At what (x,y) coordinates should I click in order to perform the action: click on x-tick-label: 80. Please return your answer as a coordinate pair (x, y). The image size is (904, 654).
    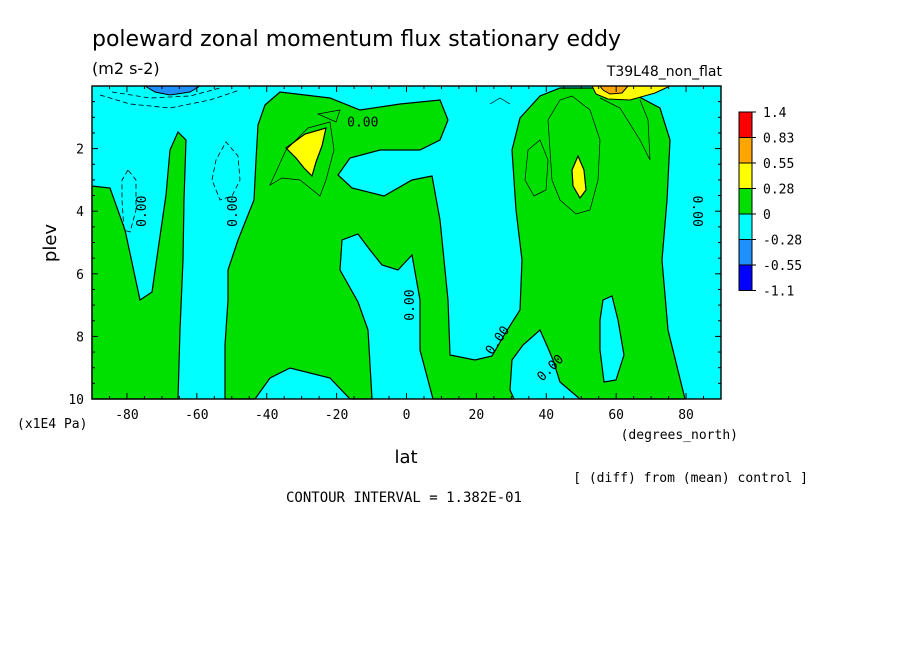
    Looking at the image, I should click on (686, 415).